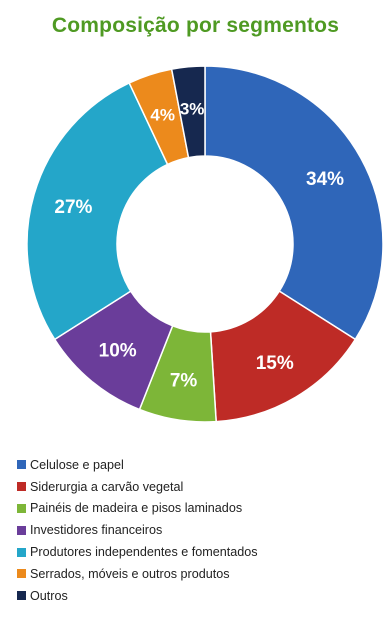 Image resolution: width=391 pixels, height=635 pixels. I want to click on legend-item: Siderurgia a carvão vegetal, so click(137, 487).